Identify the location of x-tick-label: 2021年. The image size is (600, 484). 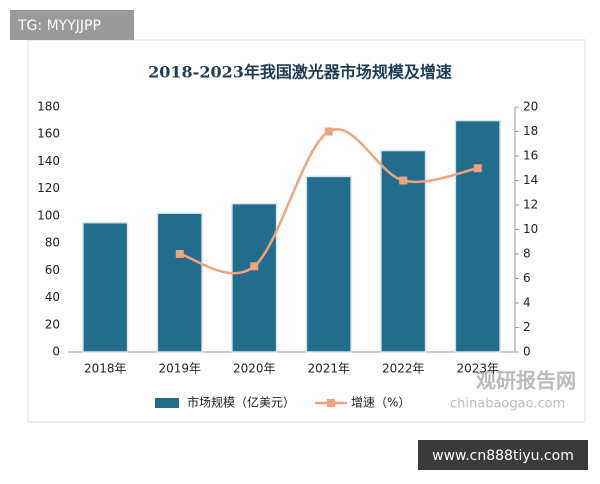
(328, 369).